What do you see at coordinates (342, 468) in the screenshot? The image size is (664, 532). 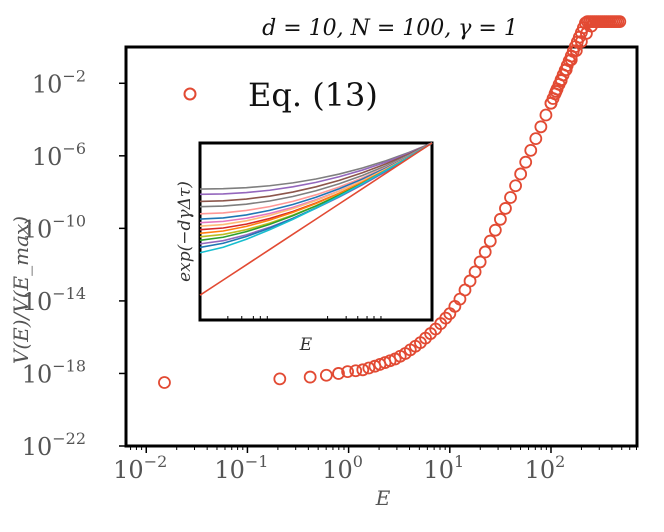 I see `x-tick-label: 10⁰` at bounding box center [342, 468].